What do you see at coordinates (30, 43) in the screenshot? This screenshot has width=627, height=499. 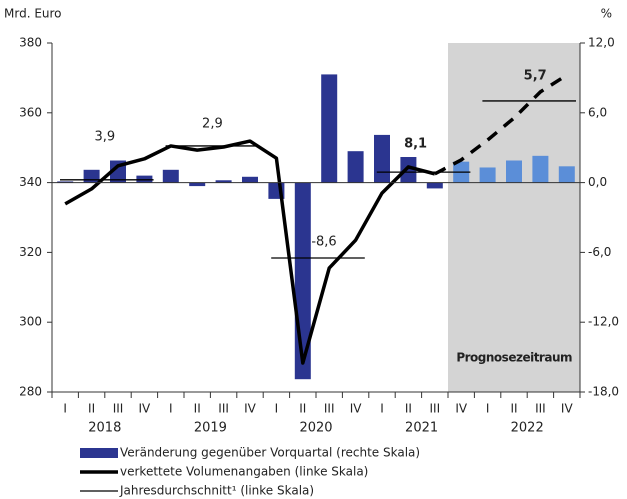 I see `y-tick-label: 380` at bounding box center [30, 43].